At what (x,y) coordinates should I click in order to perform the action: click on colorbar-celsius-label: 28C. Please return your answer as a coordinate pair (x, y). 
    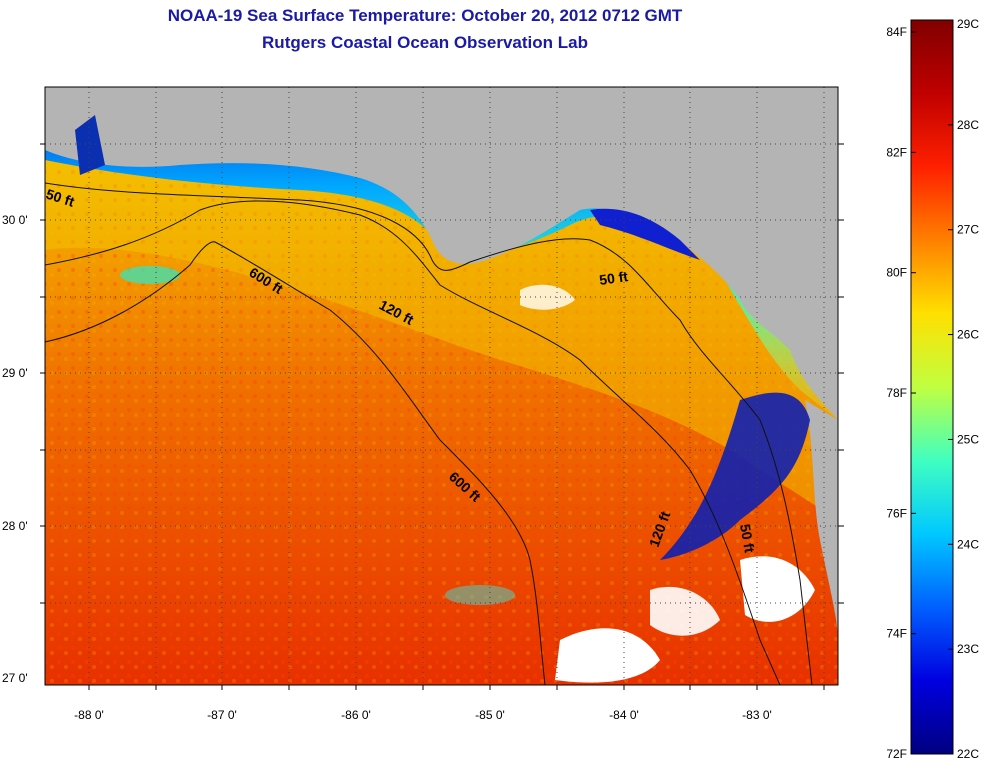
    Looking at the image, I should click on (968, 125).